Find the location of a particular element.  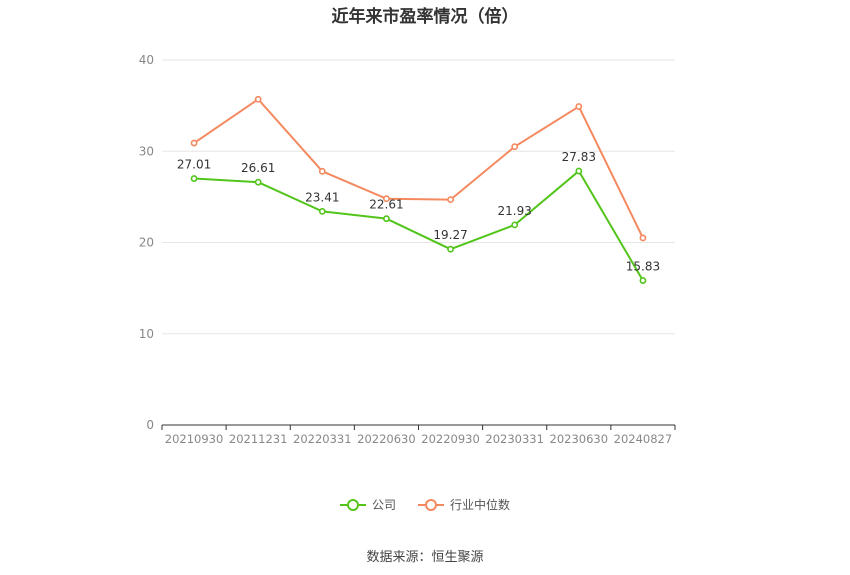

x-tick-label: 20220331 is located at coordinates (322, 439).